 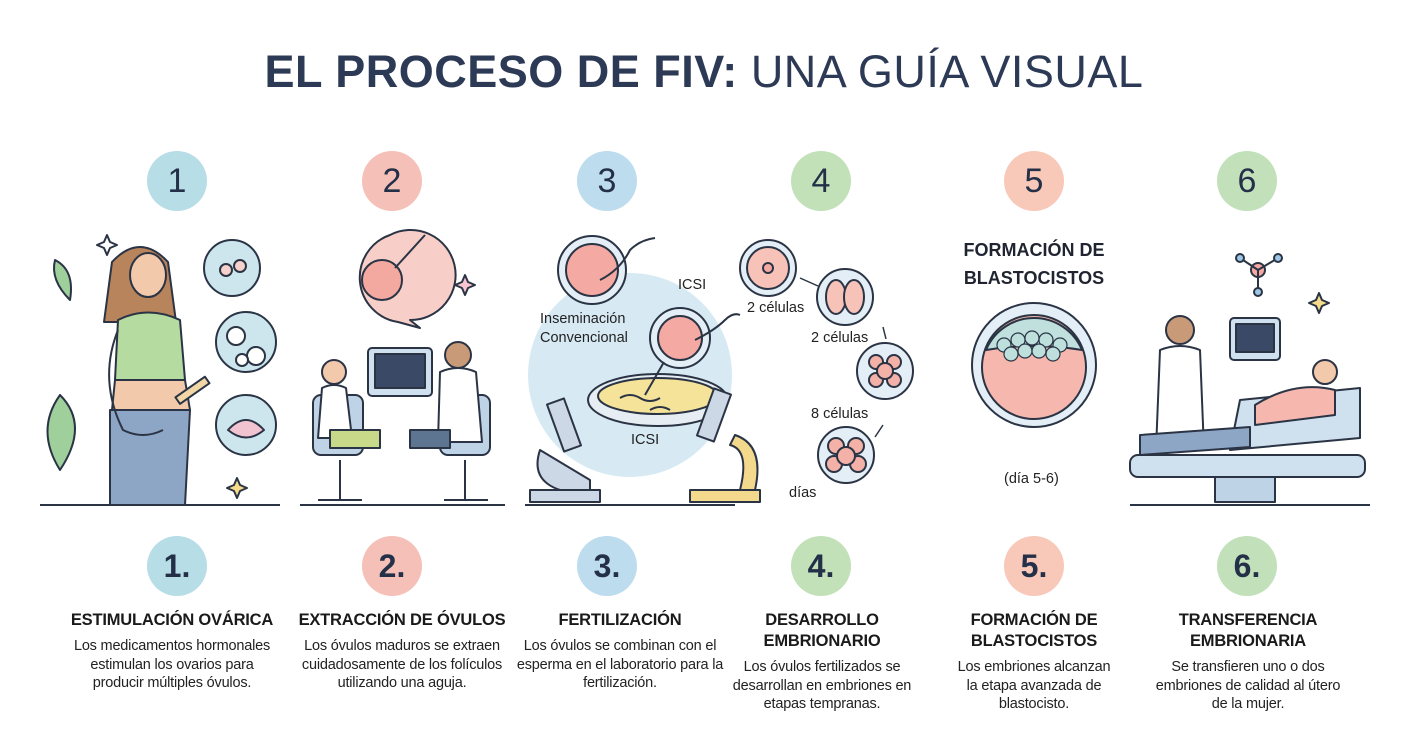 I want to click on step-title: FORMACIÓN DE BLASTOCISTOS, so click(x=1034, y=630).